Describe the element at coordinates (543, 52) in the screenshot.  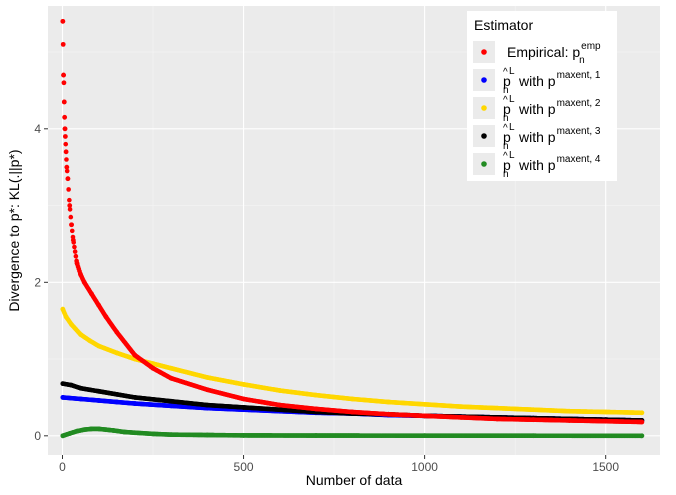
I see `legend-label: Empirical: p` at that location.